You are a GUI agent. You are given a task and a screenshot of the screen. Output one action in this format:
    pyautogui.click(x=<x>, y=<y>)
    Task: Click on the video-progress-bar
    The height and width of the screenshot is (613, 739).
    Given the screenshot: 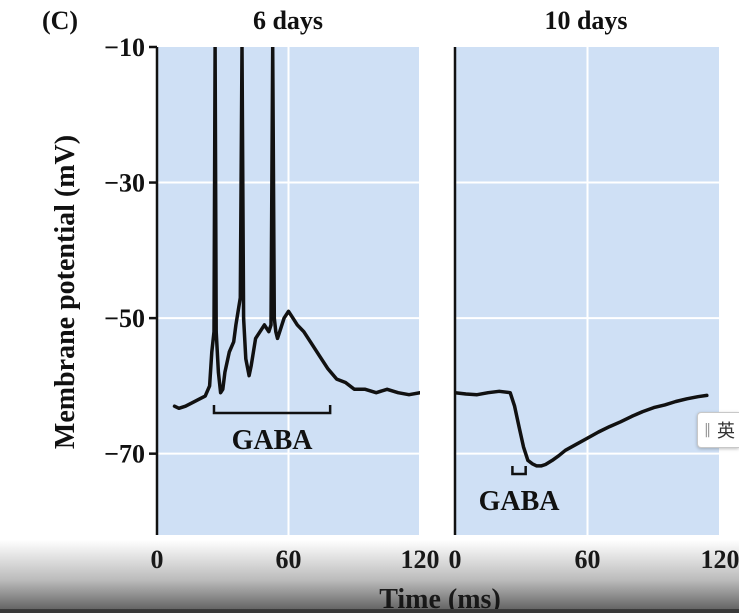 What is the action you would take?
    pyautogui.click(x=369, y=611)
    